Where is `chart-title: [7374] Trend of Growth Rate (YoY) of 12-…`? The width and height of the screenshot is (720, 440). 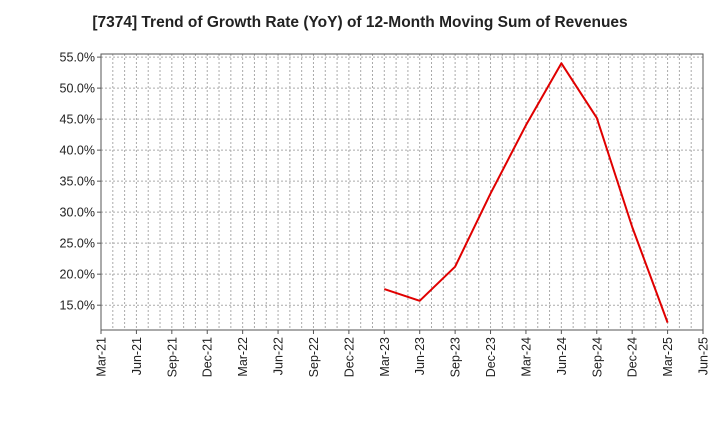 chart-title: [7374] Trend of Growth Rate (YoY) of 12-… is located at coordinates (360, 22).